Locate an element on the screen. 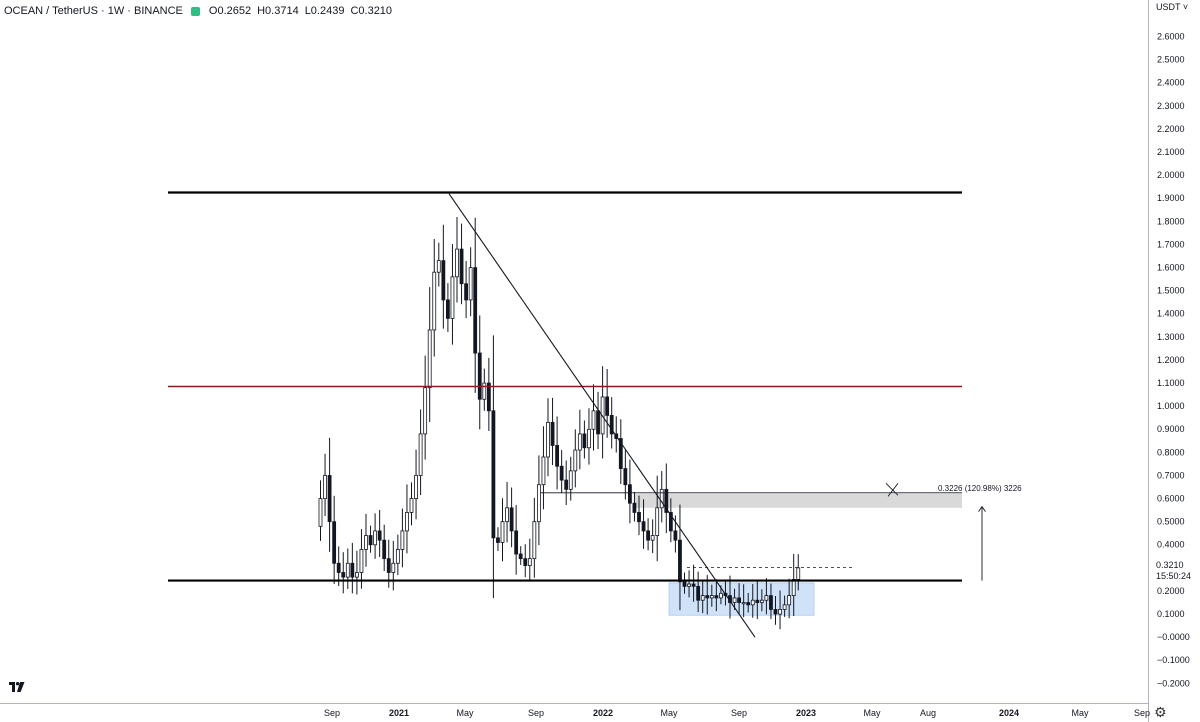 This screenshot has height=722, width=1200. market-status-icon is located at coordinates (195, 11).